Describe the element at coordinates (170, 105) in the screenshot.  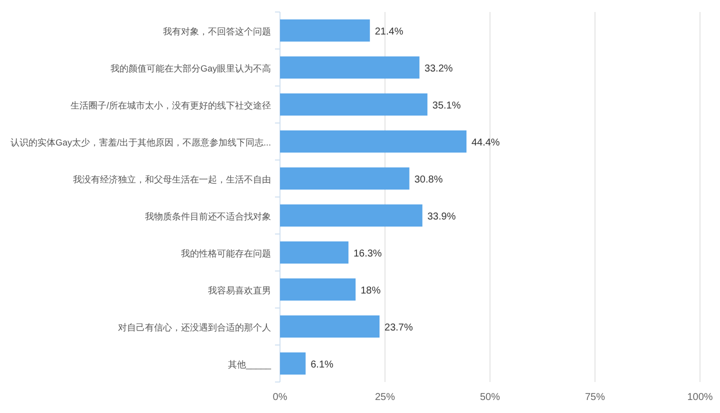
I see `y-tick-label: 生活圈子/所在城市太小，没有更好的线下社交途径` at that location.